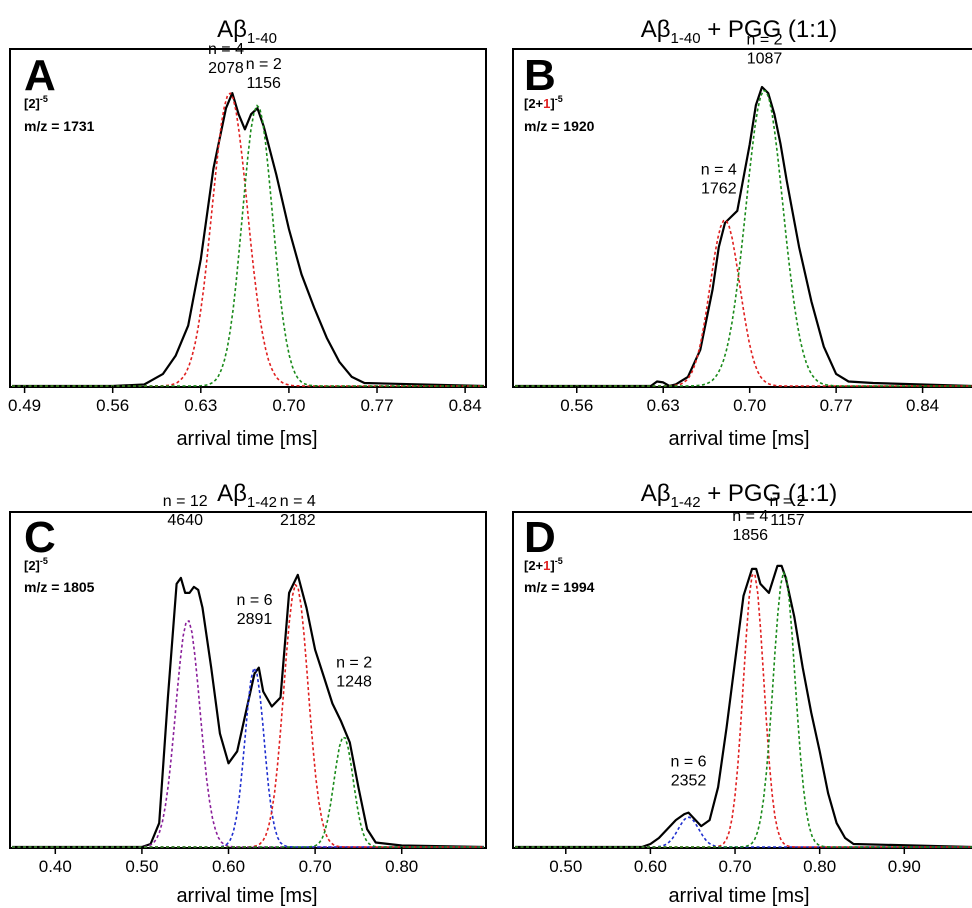  Describe the element at coordinates (226, 68) in the screenshot. I see `panel-a-peak-0-ccs-label: 2078` at that location.